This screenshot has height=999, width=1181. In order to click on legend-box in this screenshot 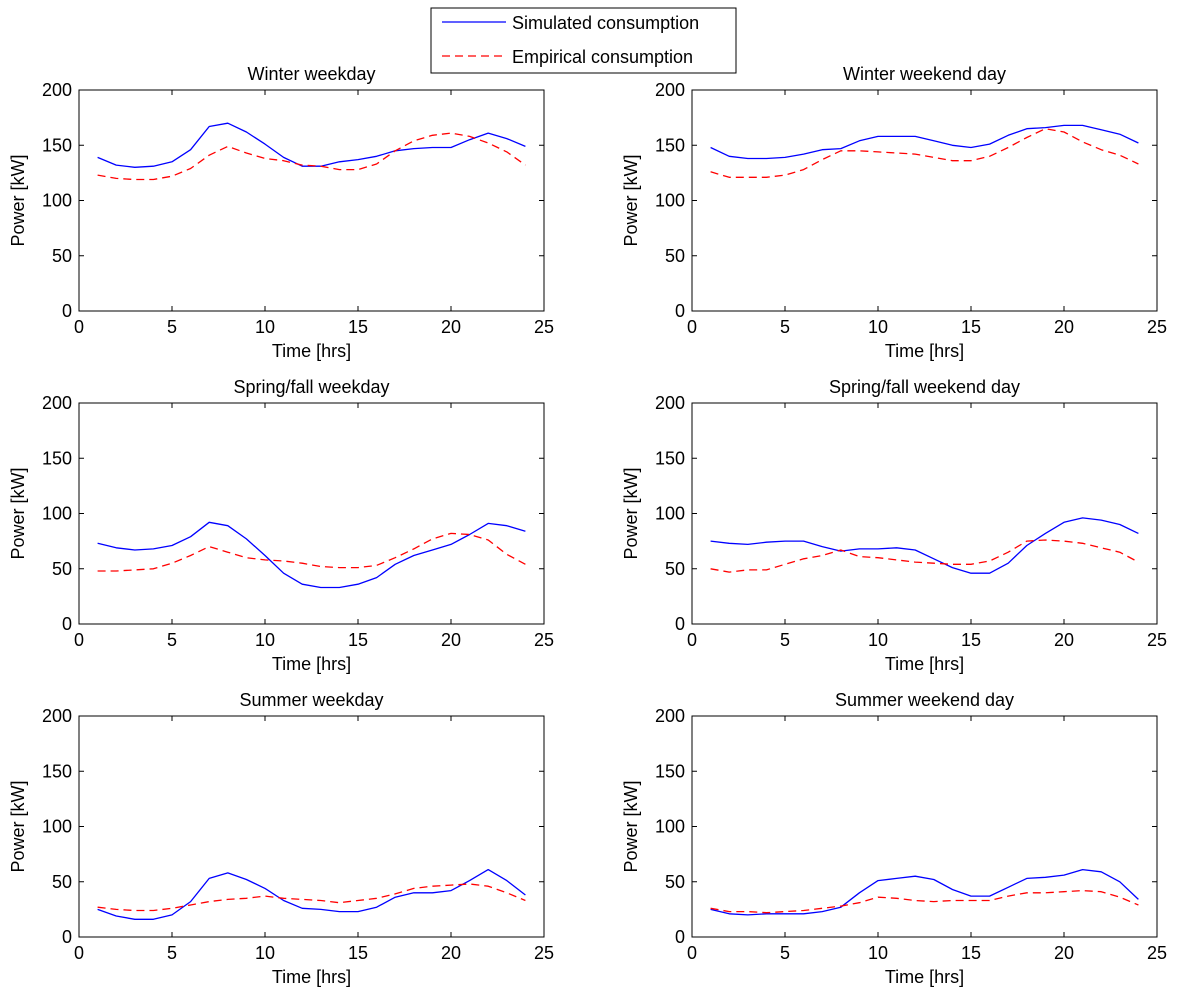, I will do `click(583, 40)`.